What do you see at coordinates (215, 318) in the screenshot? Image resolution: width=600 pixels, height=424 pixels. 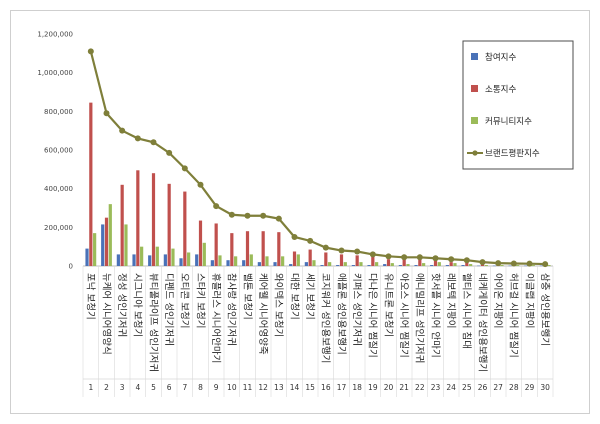 I see `category-label-9: 휴플러스 시니어안마기` at bounding box center [215, 318].